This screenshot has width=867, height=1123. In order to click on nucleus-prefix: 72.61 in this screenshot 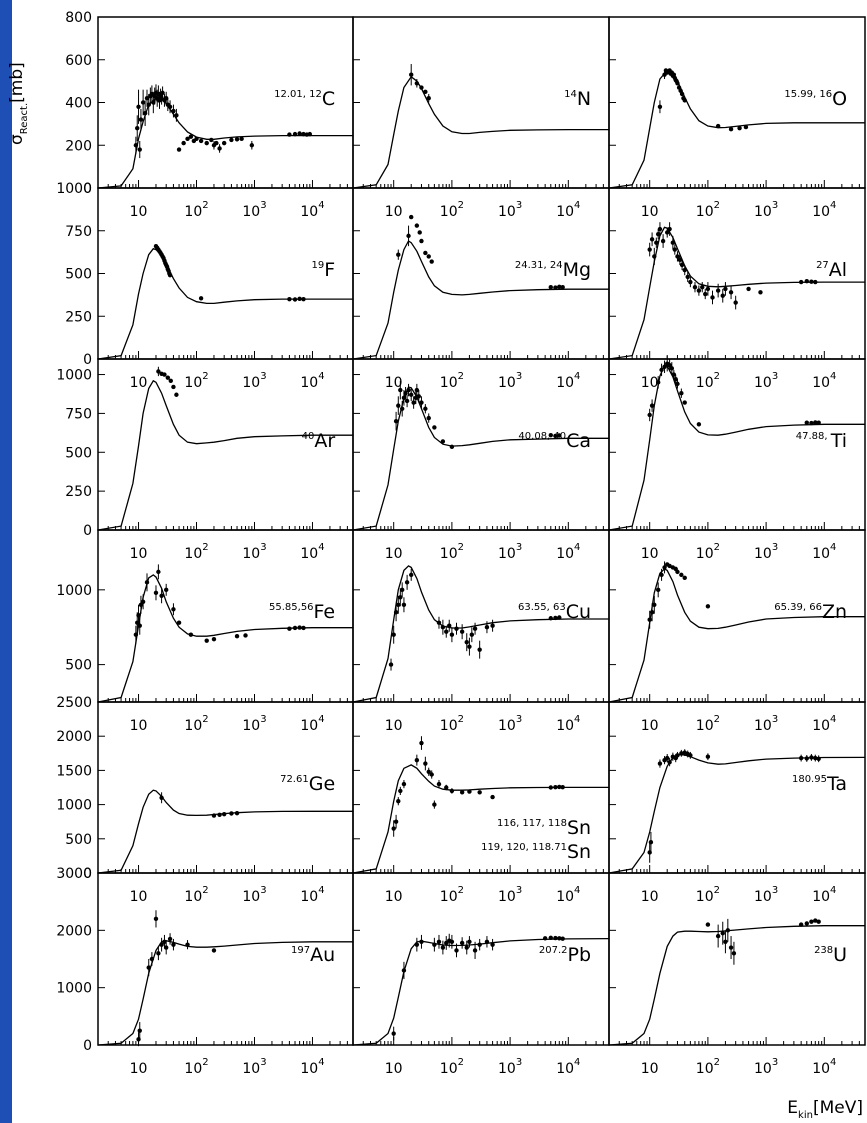, I will do `click(294, 779)`.